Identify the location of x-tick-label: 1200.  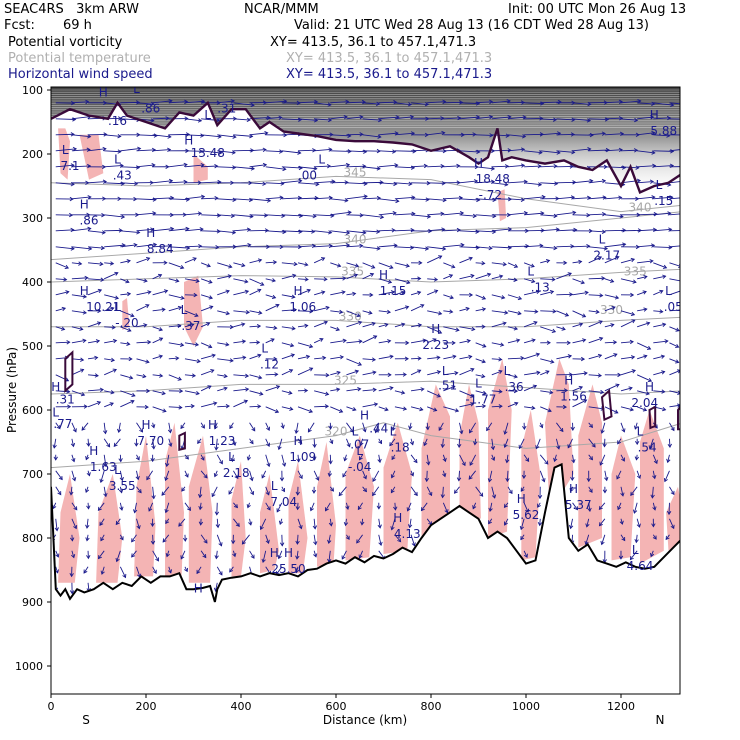
(621, 706).